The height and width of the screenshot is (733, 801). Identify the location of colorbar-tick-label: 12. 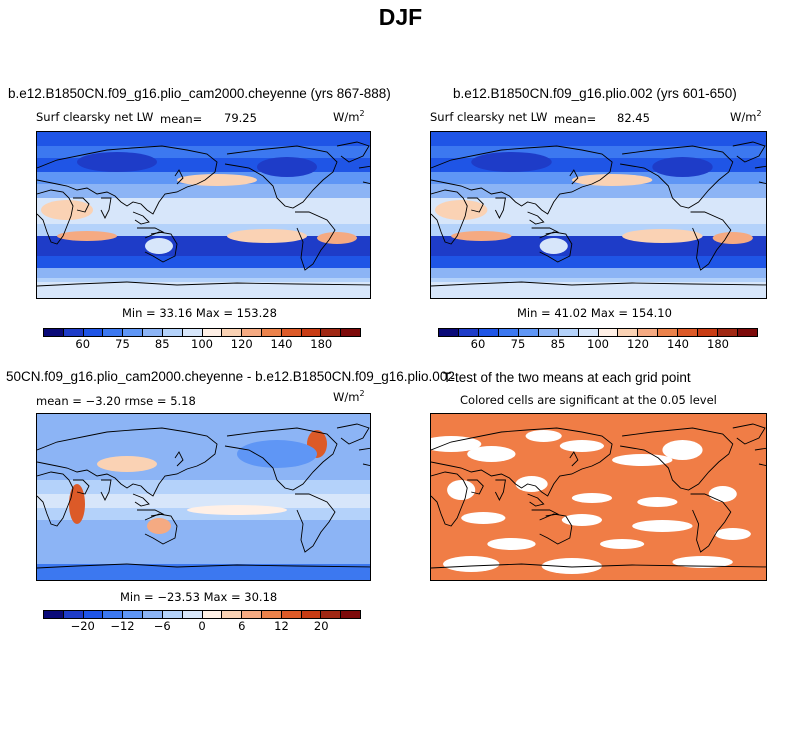
(281, 626).